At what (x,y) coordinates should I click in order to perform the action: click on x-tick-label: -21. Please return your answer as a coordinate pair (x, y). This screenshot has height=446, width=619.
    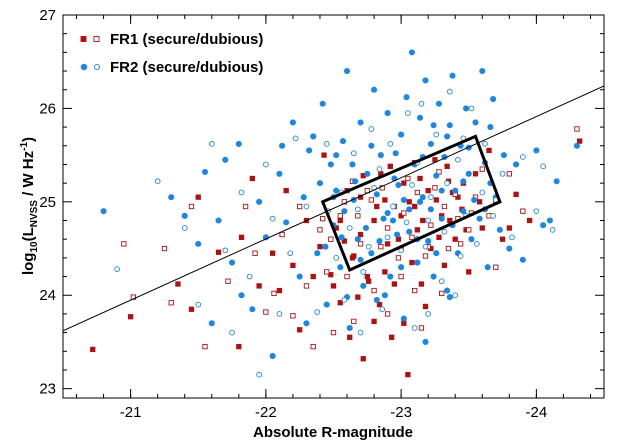
    Looking at the image, I should click on (131, 412).